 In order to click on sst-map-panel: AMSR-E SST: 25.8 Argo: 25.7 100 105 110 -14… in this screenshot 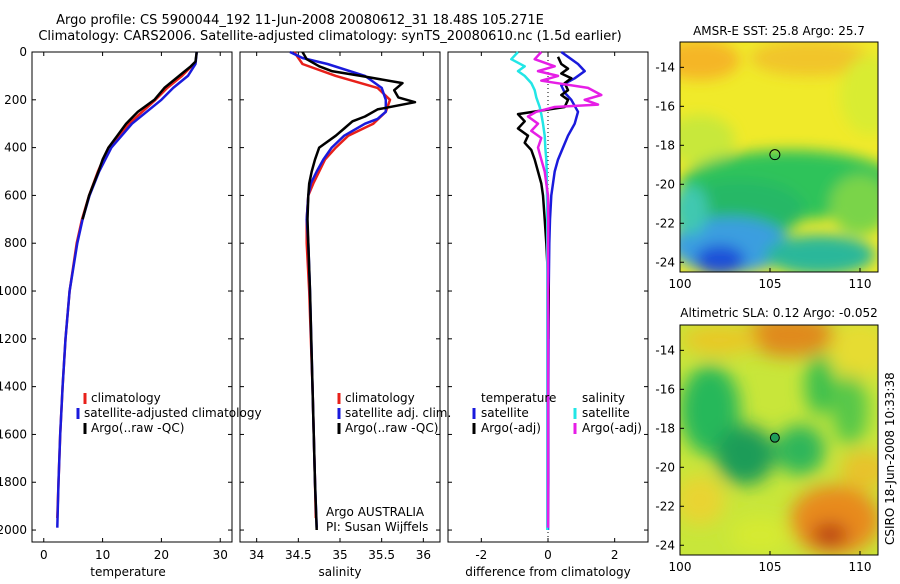, I will do `click(767, 157)`.